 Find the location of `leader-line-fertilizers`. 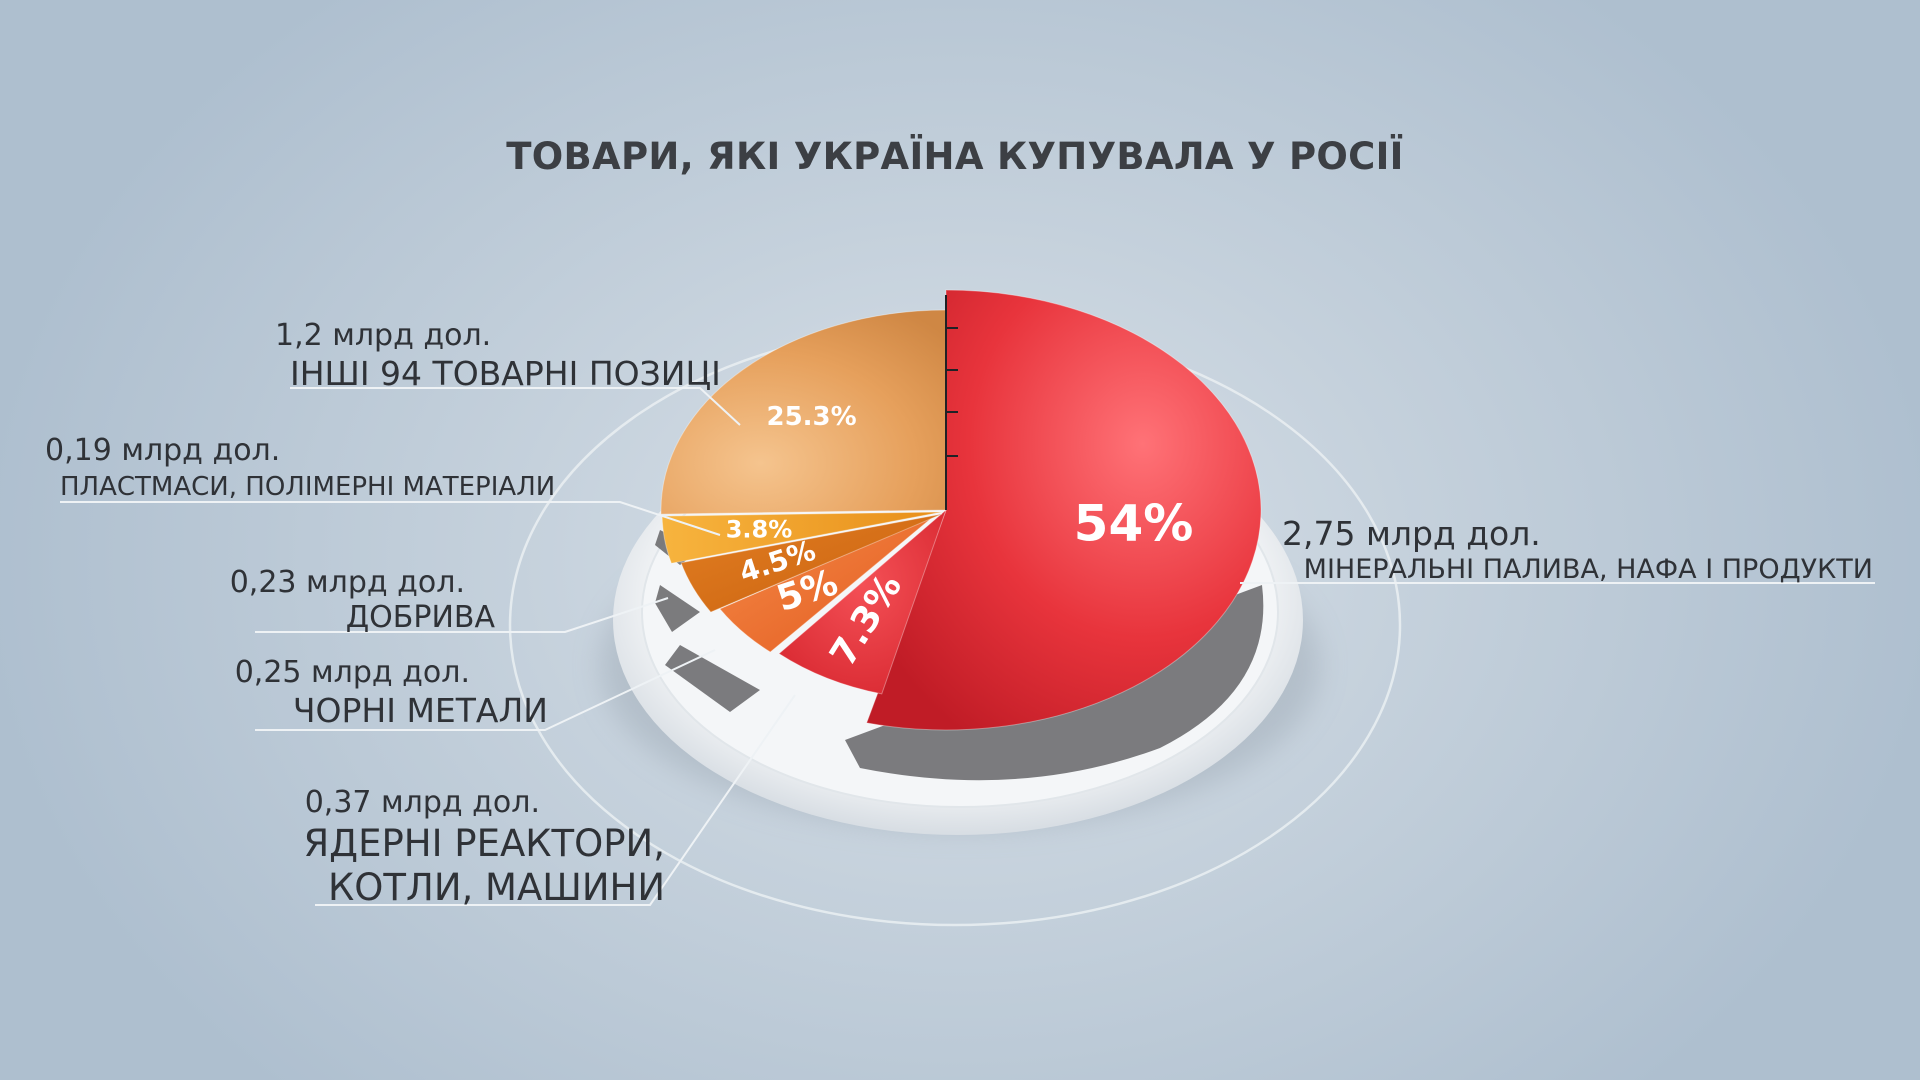

leader-line-fertilizers is located at coordinates (462, 615).